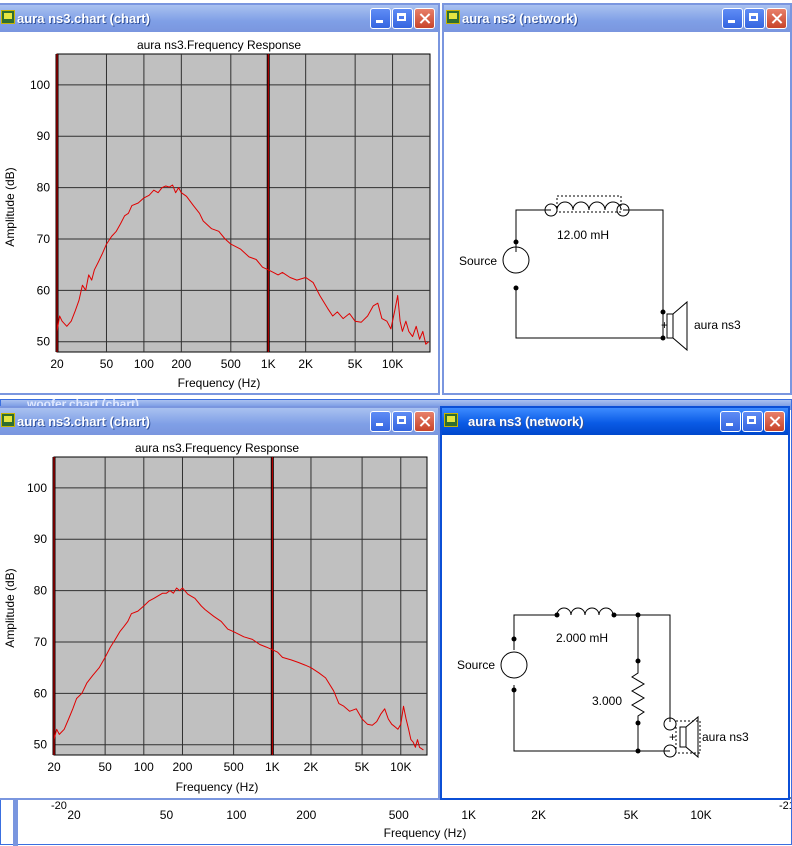 This screenshot has width=792, height=846. Describe the element at coordinates (311, 767) in the screenshot. I see `x-tick-label: 2K` at that location.